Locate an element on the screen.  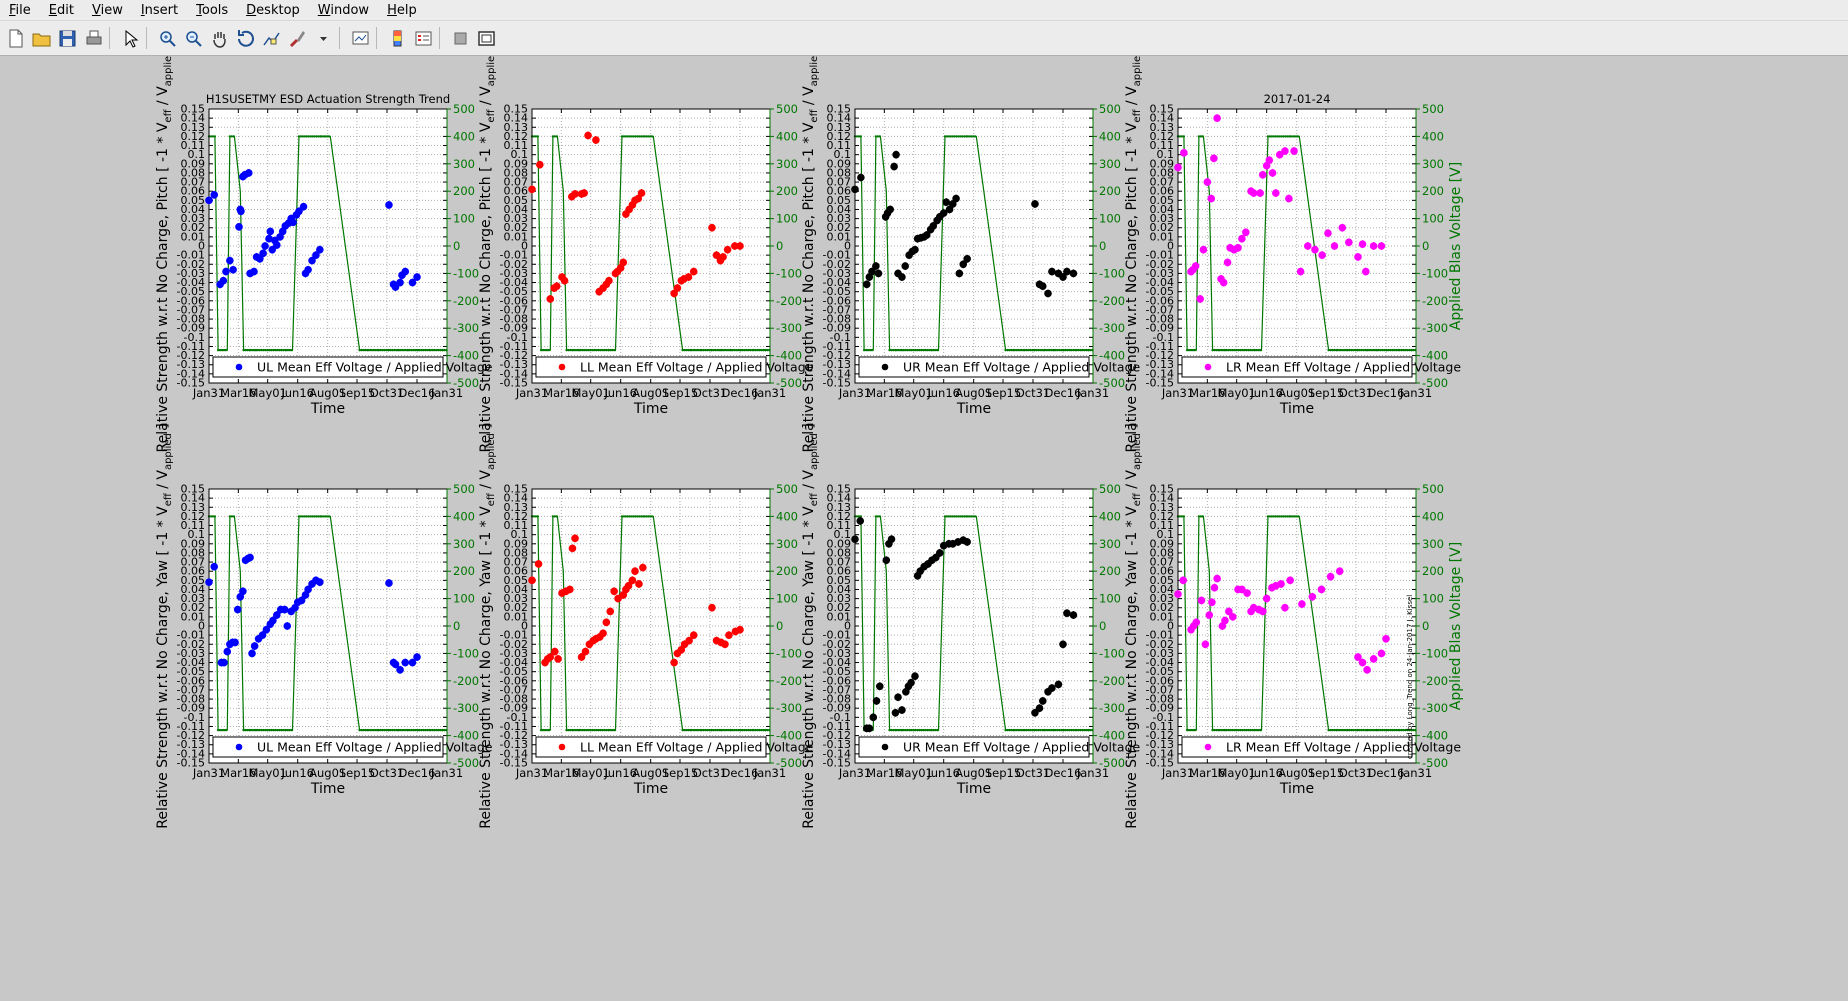
data-cursor-button is located at coordinates (271, 38).